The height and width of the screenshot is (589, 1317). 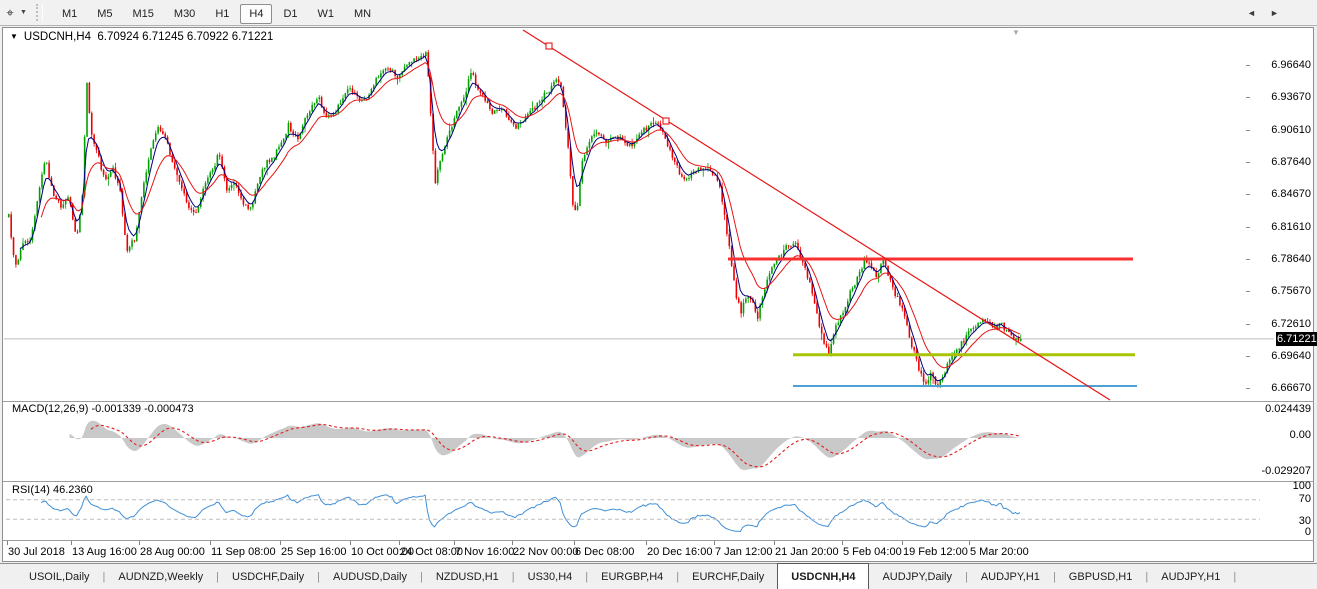 I want to click on price-axis-label: 6.78640, so click(x=1291, y=258).